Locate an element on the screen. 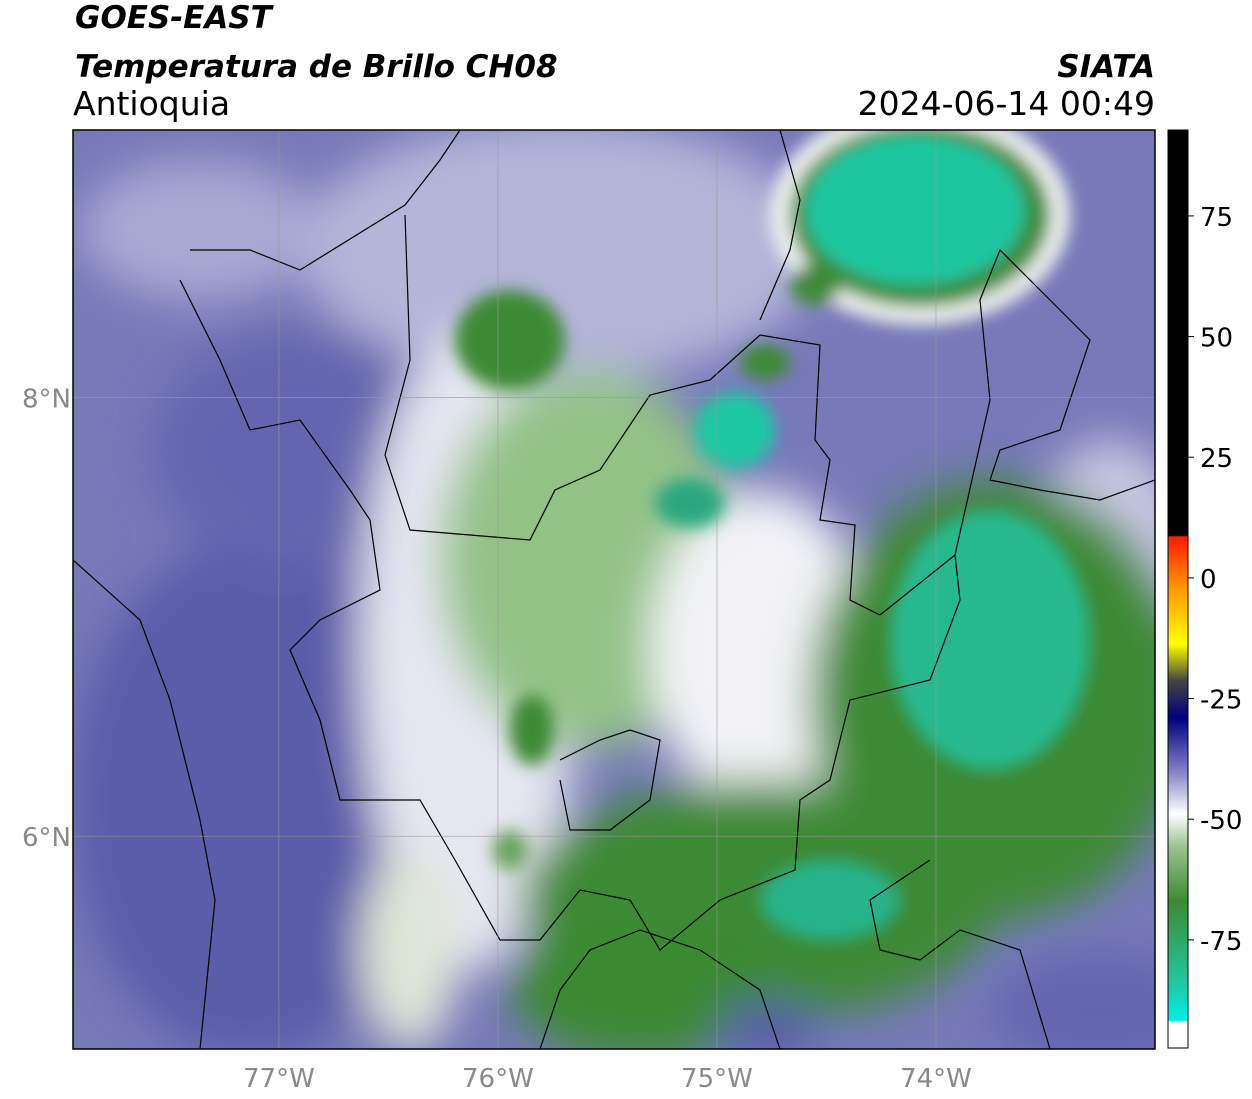 The image size is (1252, 1099). x-tick-label: 77°W is located at coordinates (279, 1079).